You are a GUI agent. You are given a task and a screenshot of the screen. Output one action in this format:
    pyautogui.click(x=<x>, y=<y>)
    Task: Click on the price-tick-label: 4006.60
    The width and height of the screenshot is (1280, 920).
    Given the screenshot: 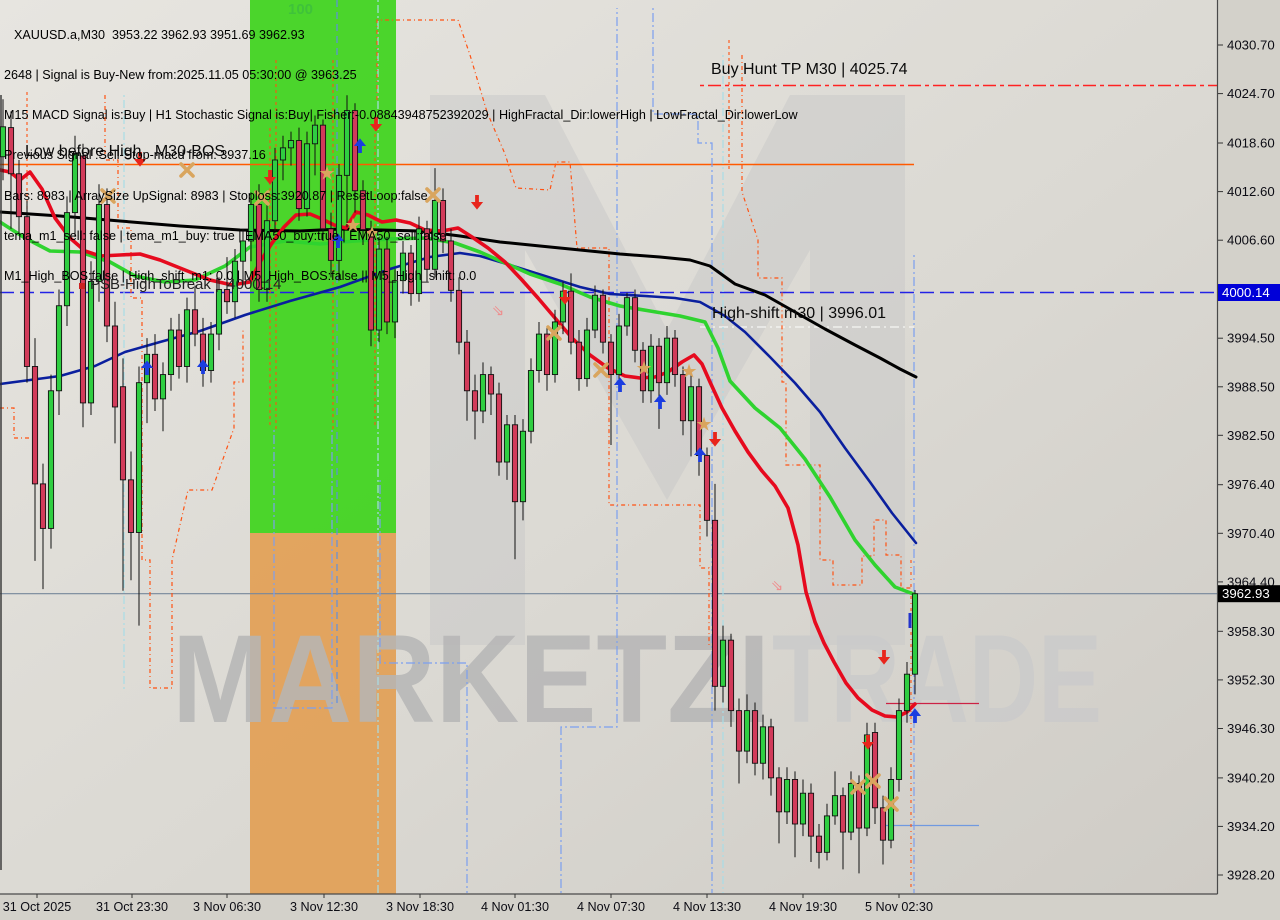 What is the action you would take?
    pyautogui.click(x=1251, y=240)
    